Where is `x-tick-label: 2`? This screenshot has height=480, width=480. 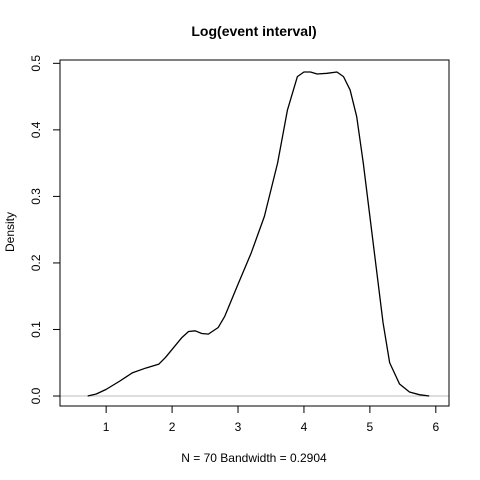
x-tick-label: 2 is located at coordinates (172, 427).